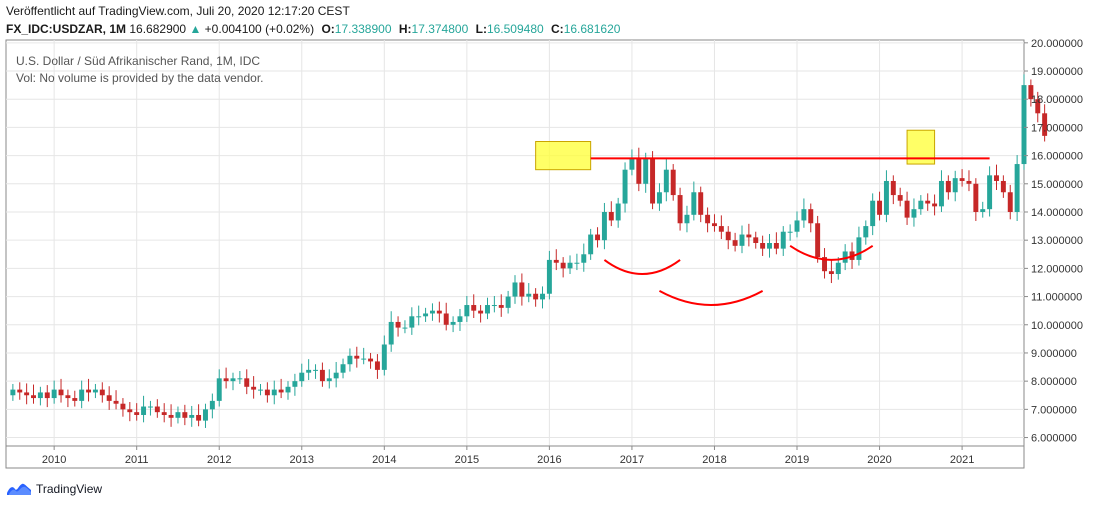  I want to click on x-tick-label: 2012, so click(219, 460).